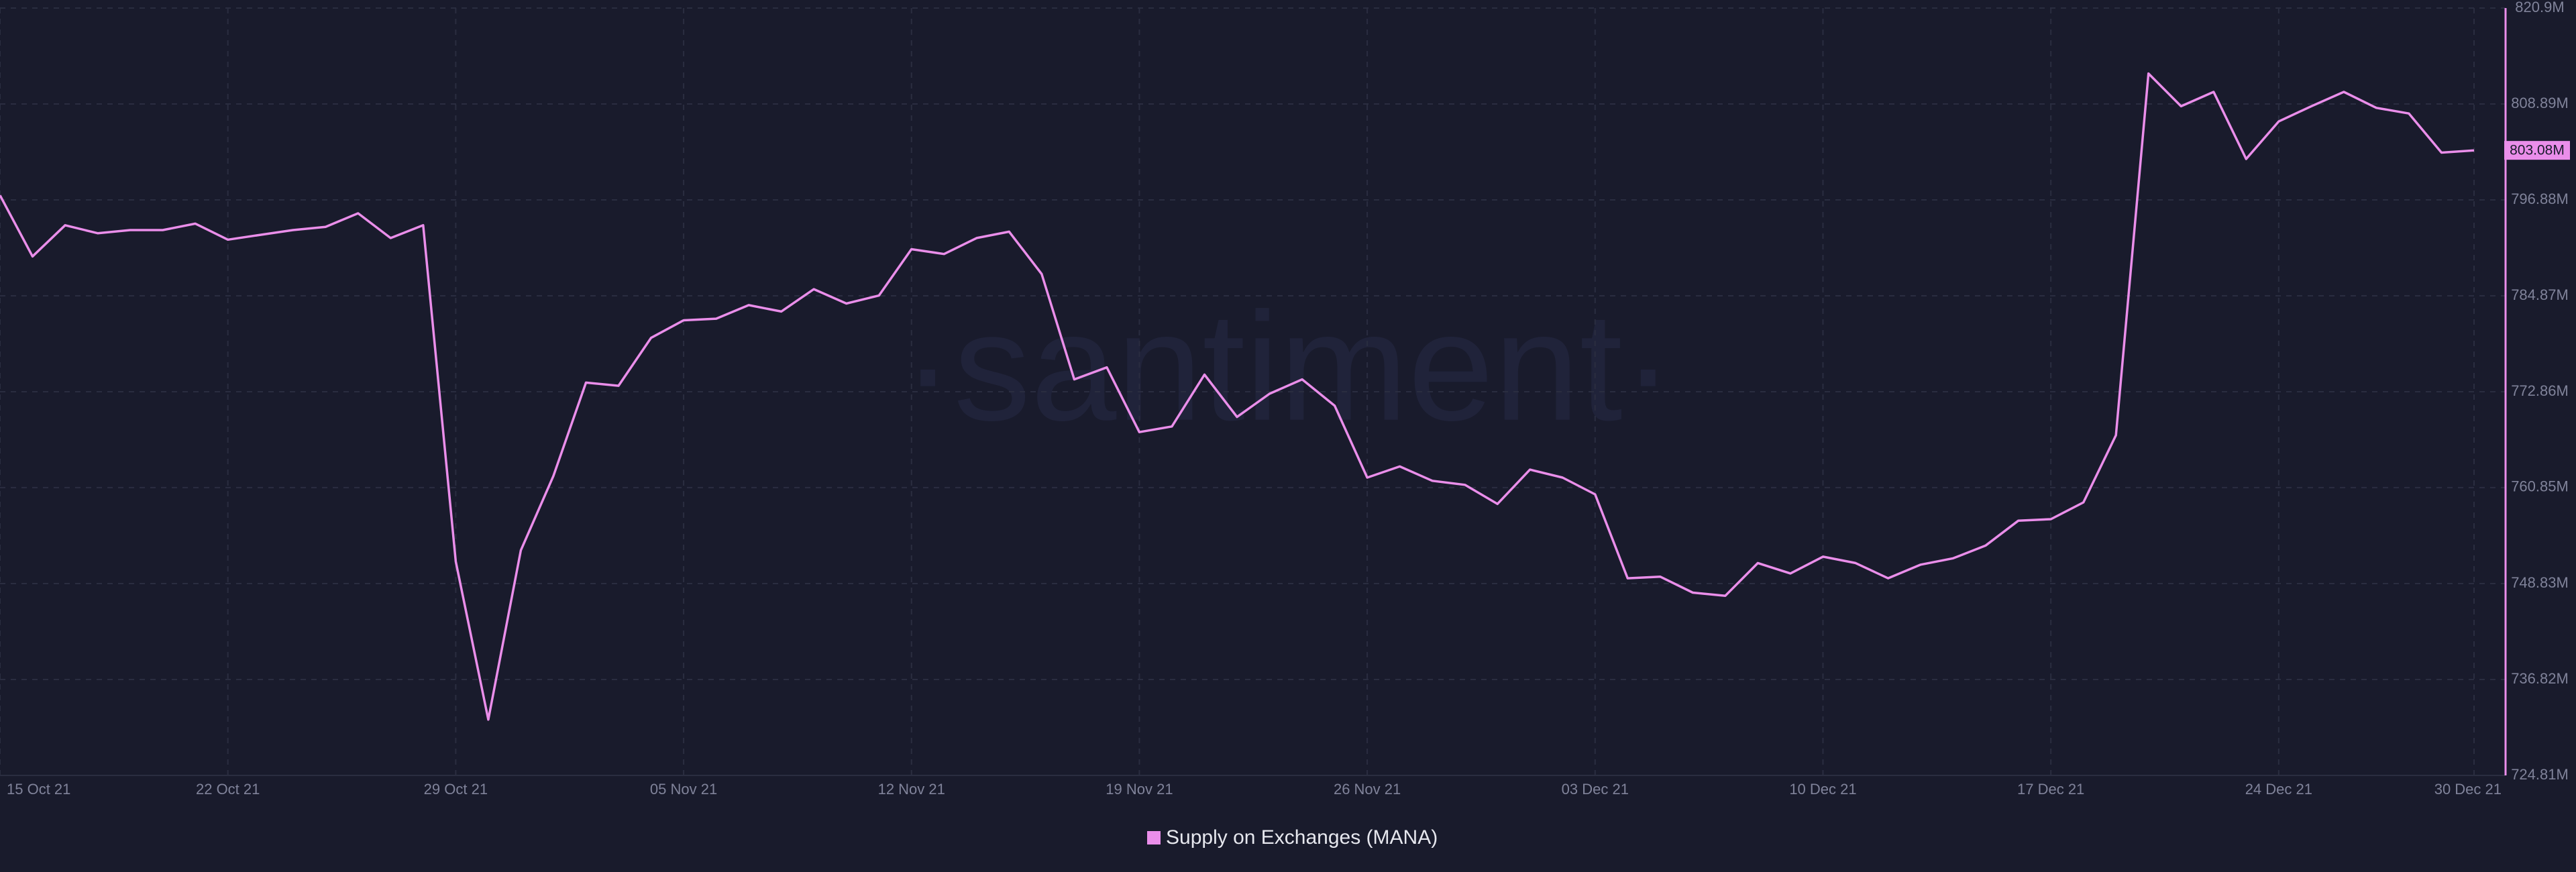 The height and width of the screenshot is (872, 2576). I want to click on legend-label: Supply on Exchanges (MANA), so click(1302, 837).